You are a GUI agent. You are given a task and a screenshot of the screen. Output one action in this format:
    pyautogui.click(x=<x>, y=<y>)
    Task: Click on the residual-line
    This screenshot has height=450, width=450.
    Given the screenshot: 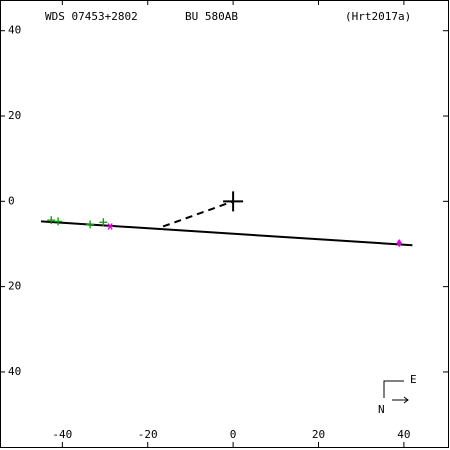 What is the action you would take?
    pyautogui.click(x=198, y=214)
    